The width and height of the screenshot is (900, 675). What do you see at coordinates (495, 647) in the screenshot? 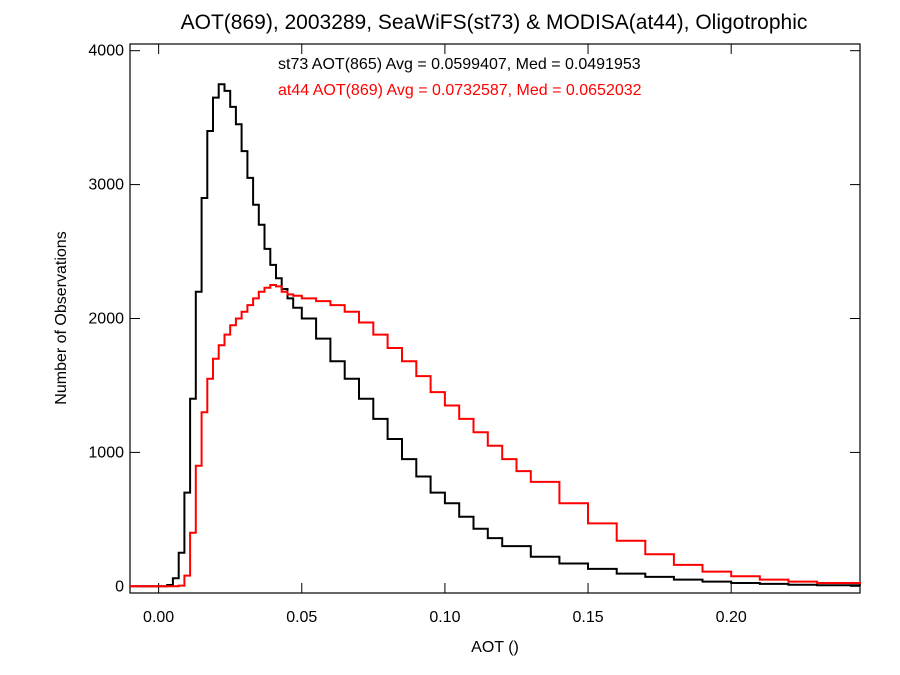
I see `x-axis-label: AOT ()` at bounding box center [495, 647].